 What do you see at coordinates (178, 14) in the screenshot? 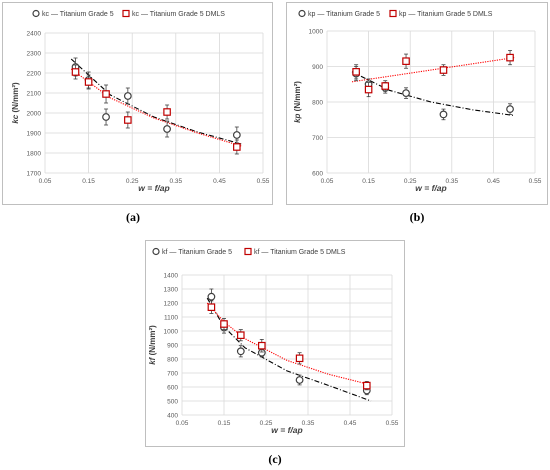
I see `legend-label-series-2: kc — Titanium Grade 5 DMLS` at bounding box center [178, 14].